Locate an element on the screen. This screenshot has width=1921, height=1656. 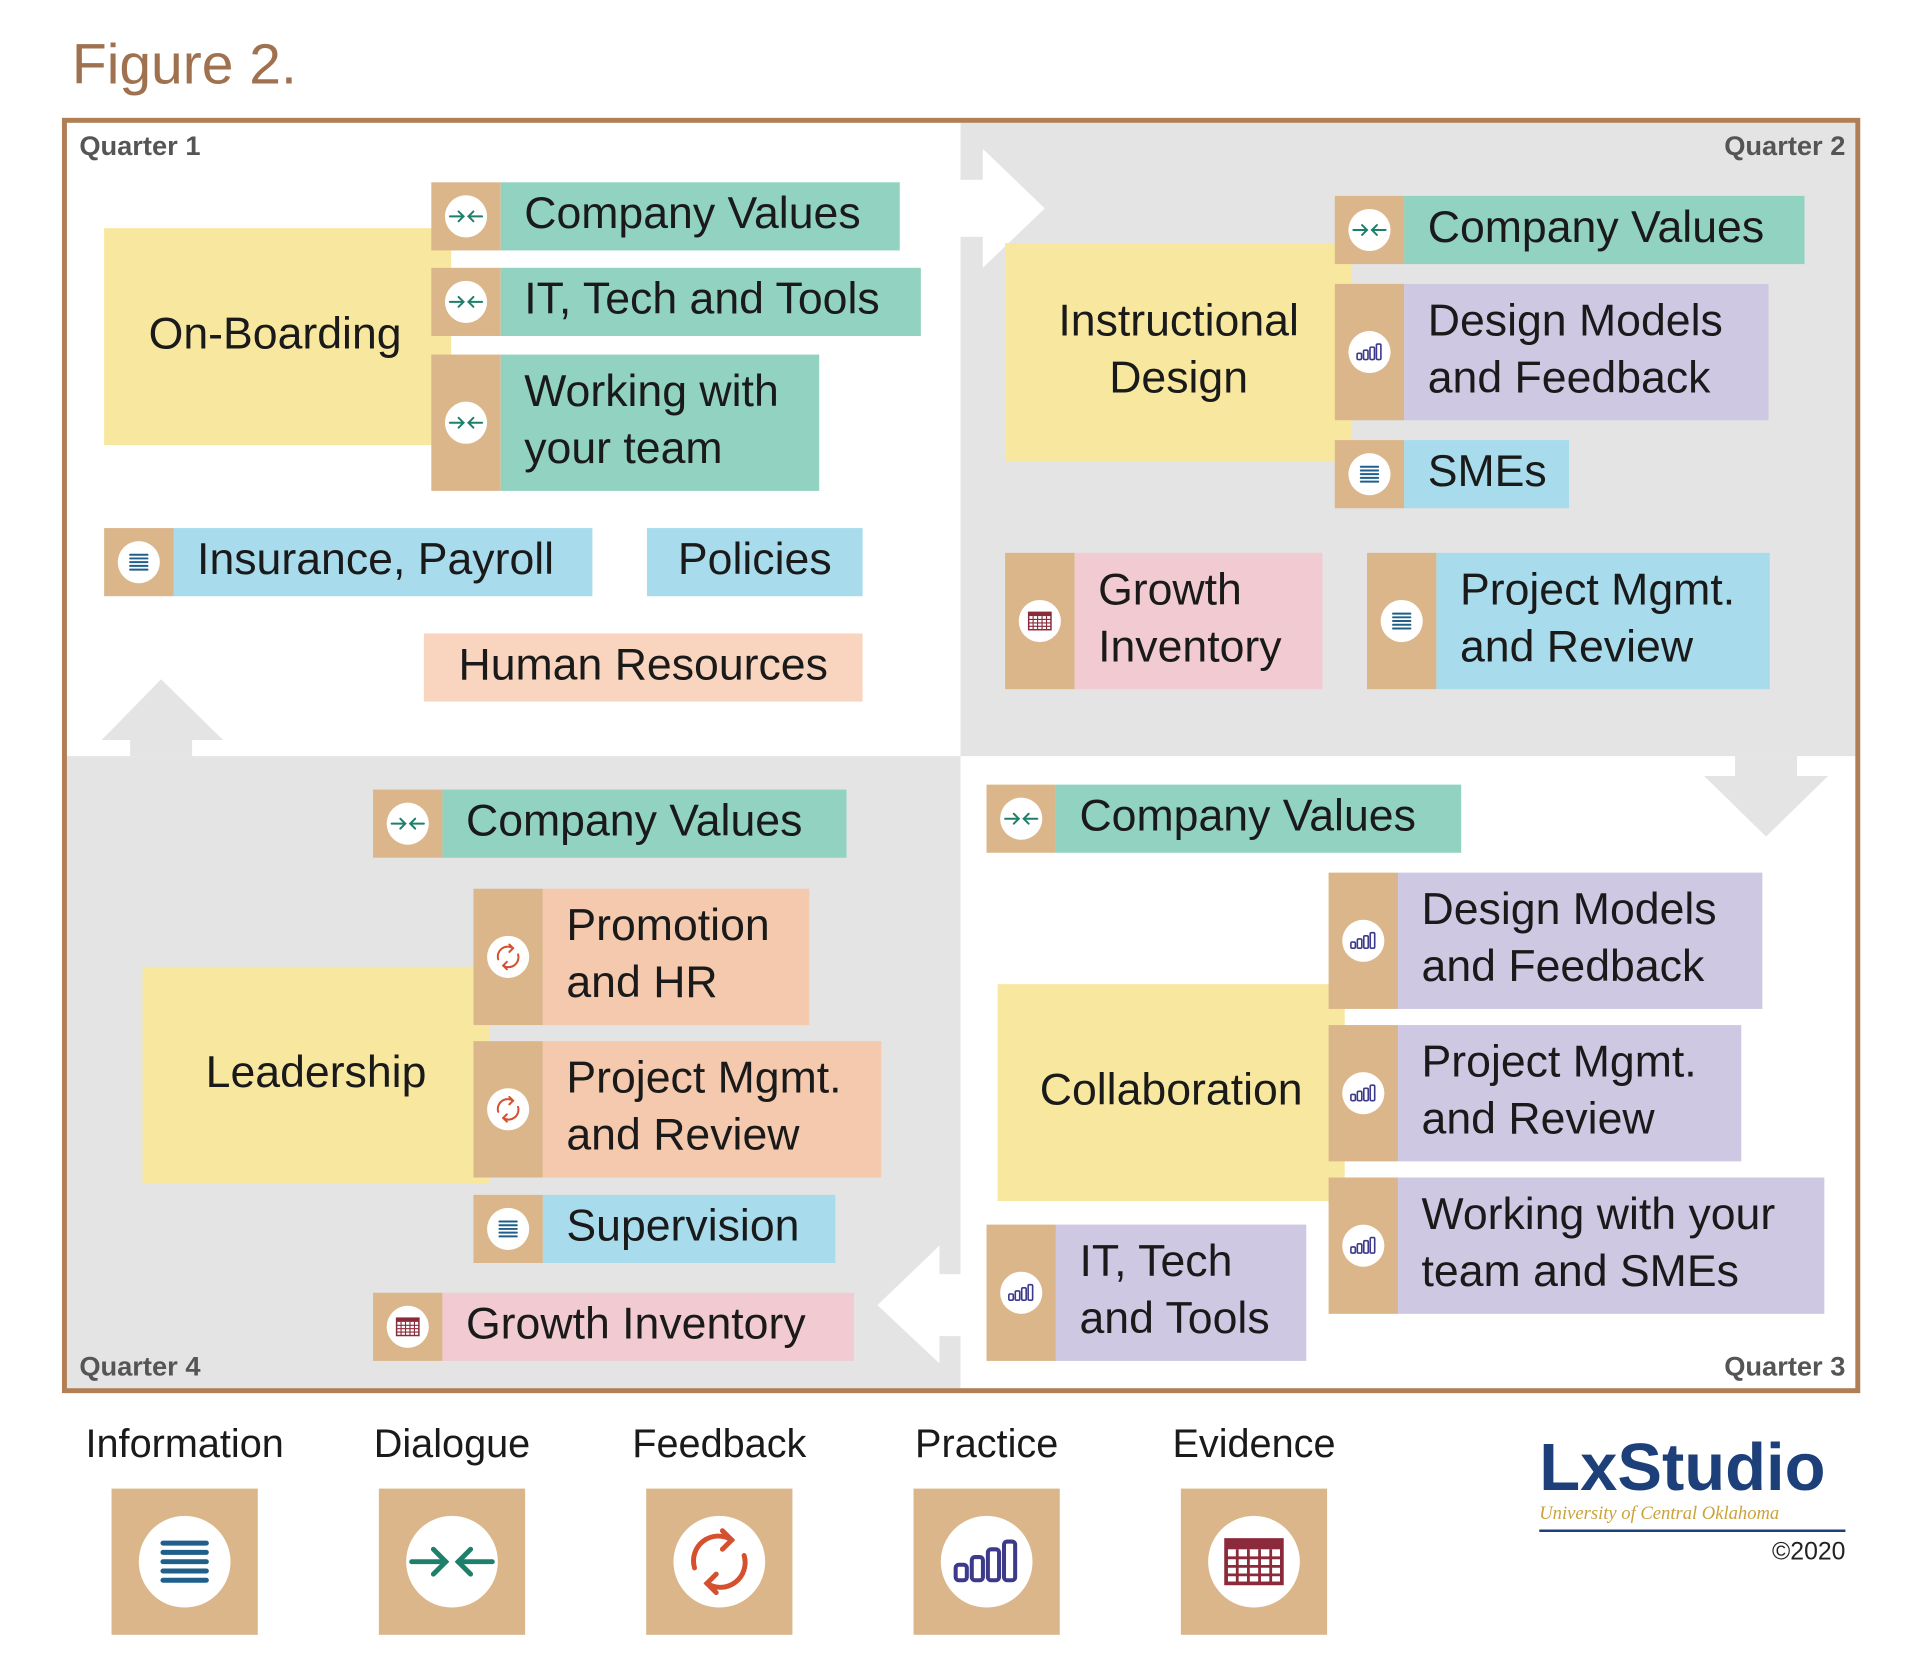
item-label: IT, Tech is located at coordinates (1155, 1261).